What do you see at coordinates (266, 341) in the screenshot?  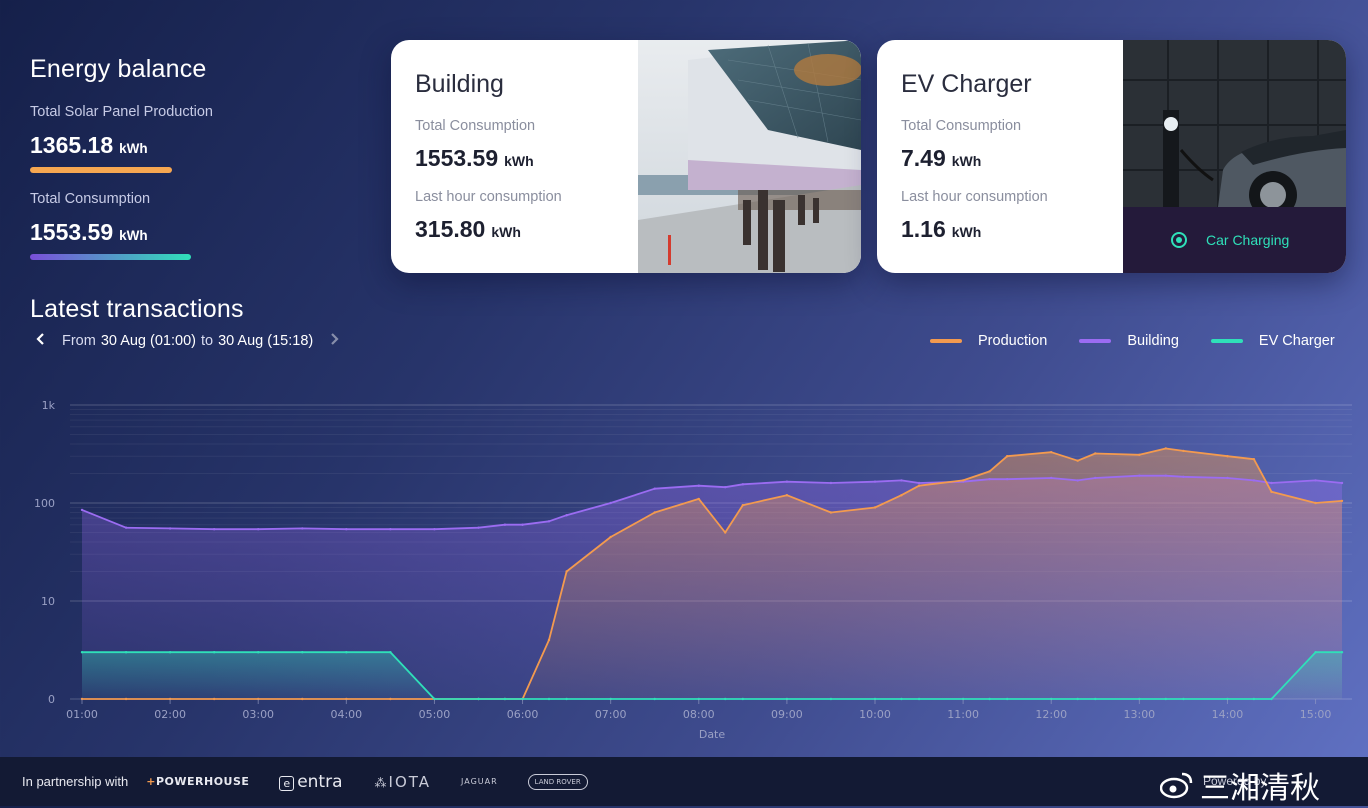 I see `range-to: 30 Aug (15:18)` at bounding box center [266, 341].